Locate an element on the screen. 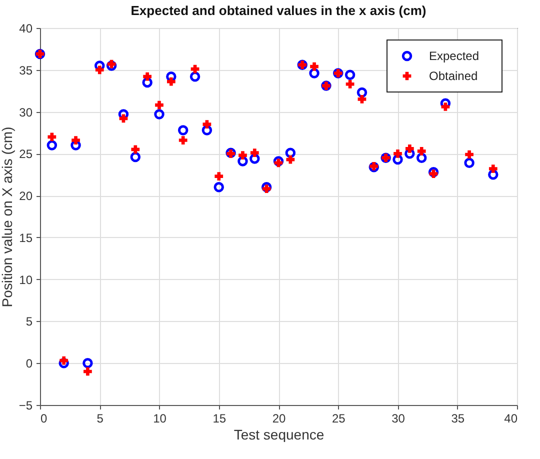 This screenshot has height=459, width=540. x-tick-label: 40 is located at coordinates (511, 419).